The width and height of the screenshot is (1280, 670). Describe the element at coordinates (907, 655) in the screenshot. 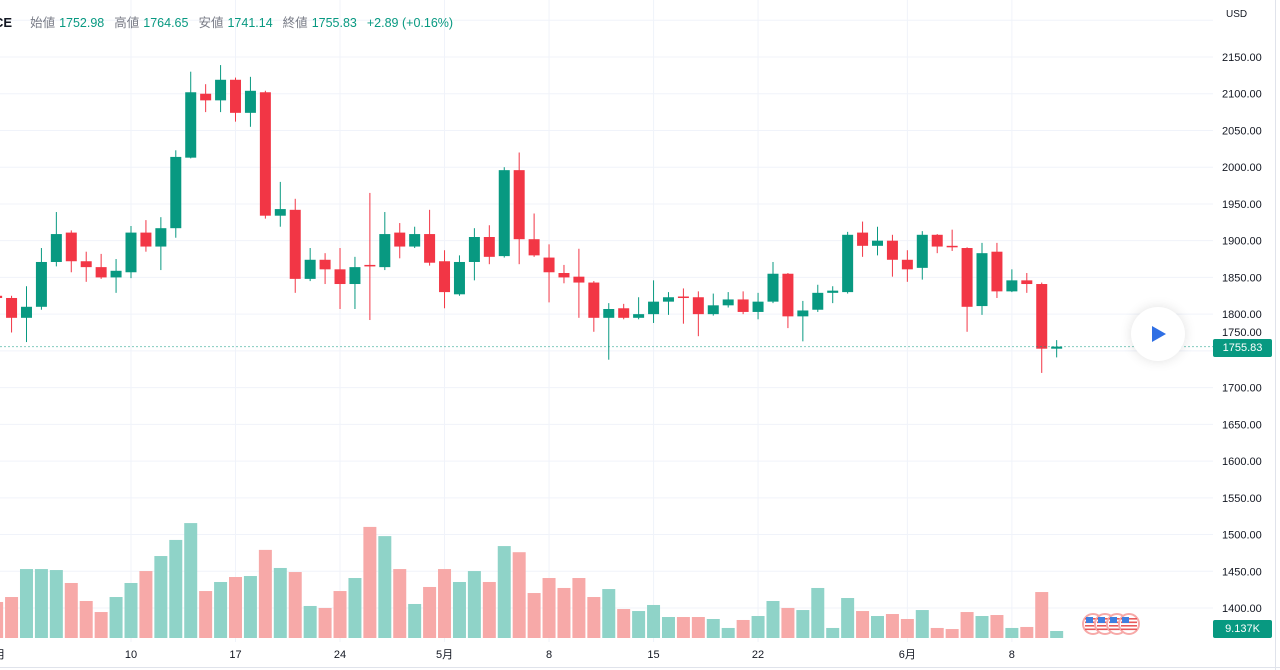

I see `time-tick-label: 6月` at that location.